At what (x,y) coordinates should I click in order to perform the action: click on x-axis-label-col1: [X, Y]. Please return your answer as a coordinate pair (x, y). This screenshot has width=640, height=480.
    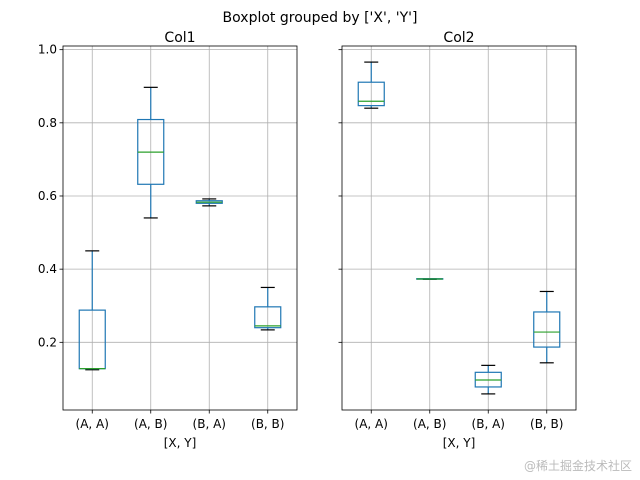
    Looking at the image, I should click on (180, 443).